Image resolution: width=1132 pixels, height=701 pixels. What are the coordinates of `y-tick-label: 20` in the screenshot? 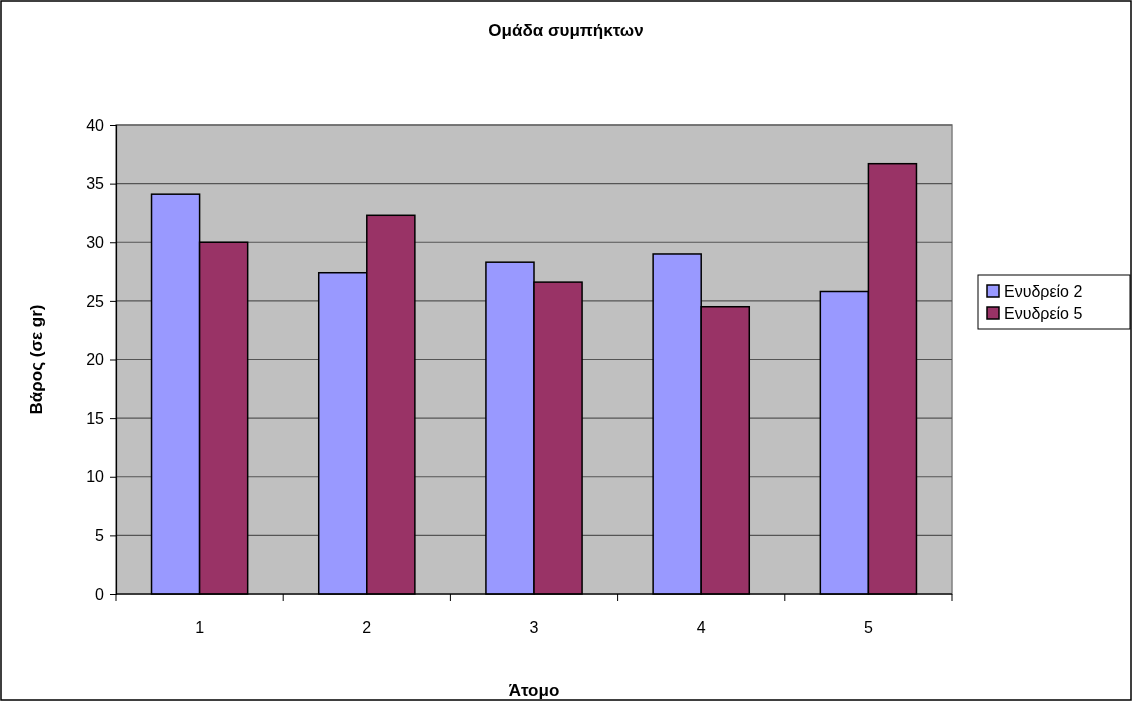 It's located at (95, 360).